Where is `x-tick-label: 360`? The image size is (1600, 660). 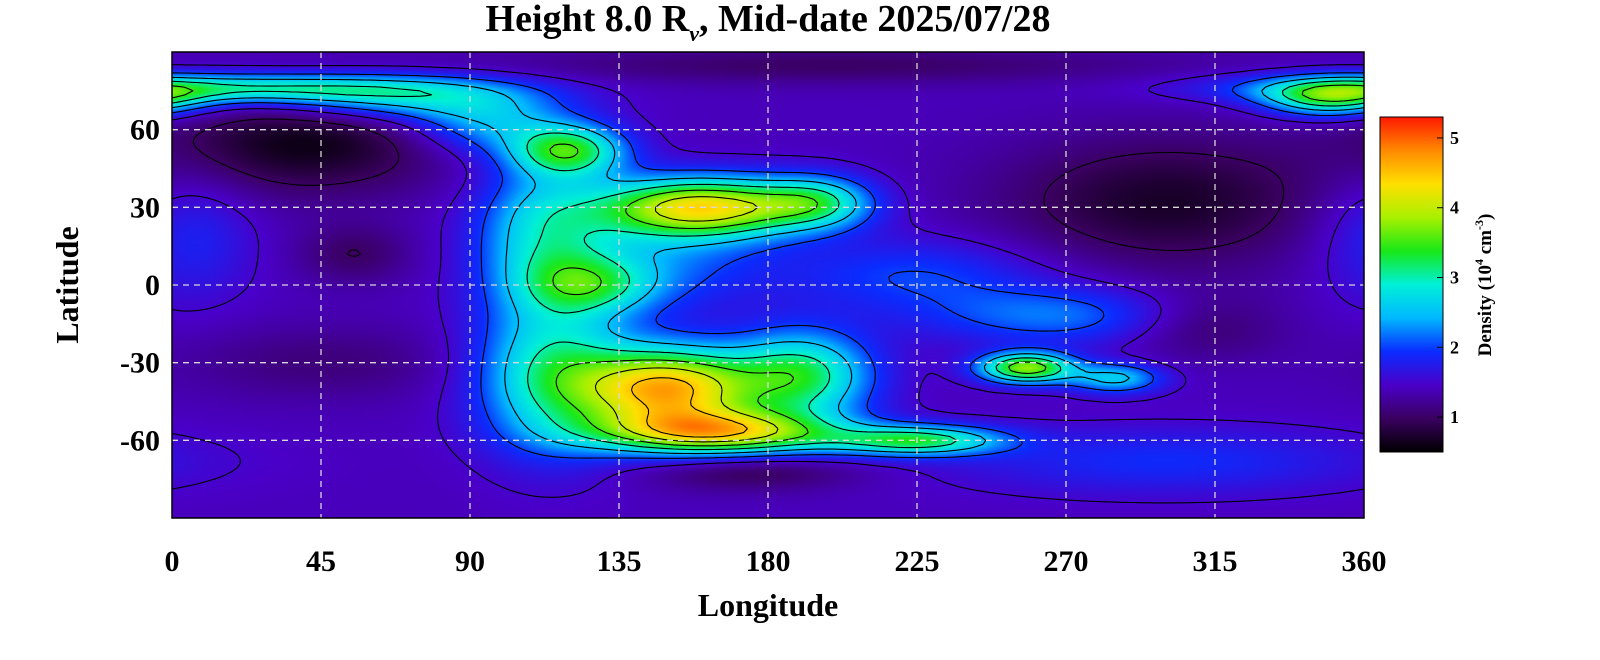 x-tick-label: 360 is located at coordinates (1364, 561).